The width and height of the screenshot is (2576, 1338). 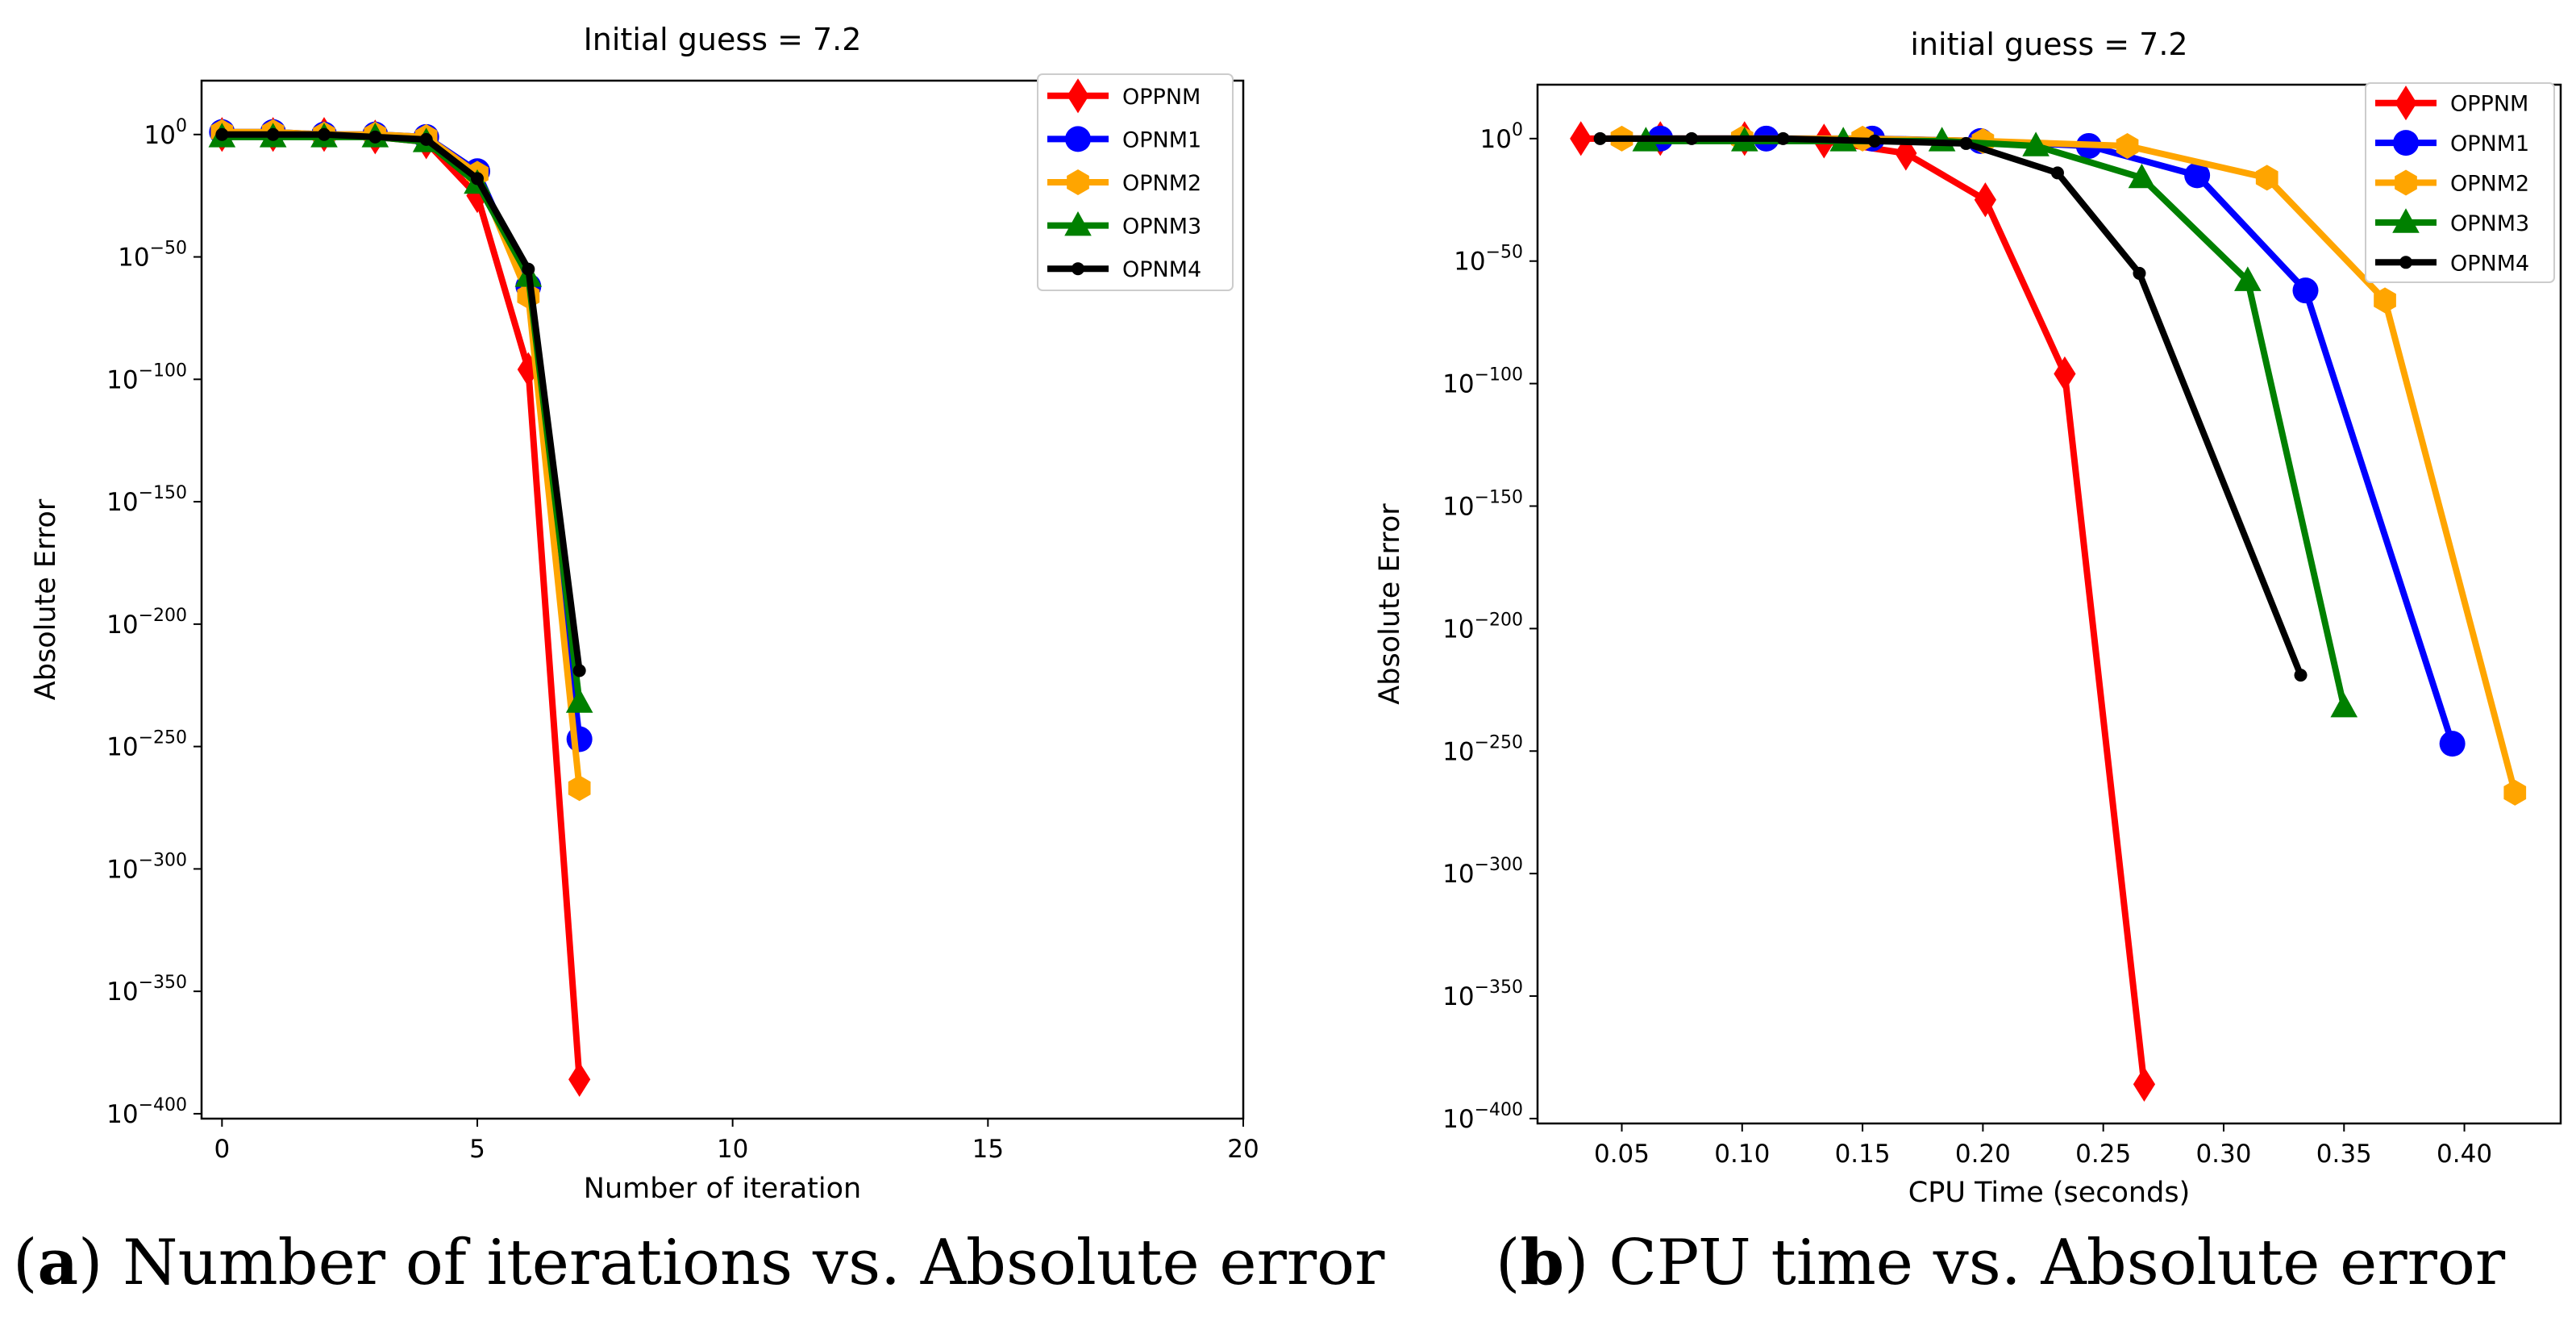 I want to click on legend-marker-opnm3, so click(x=1078, y=223).